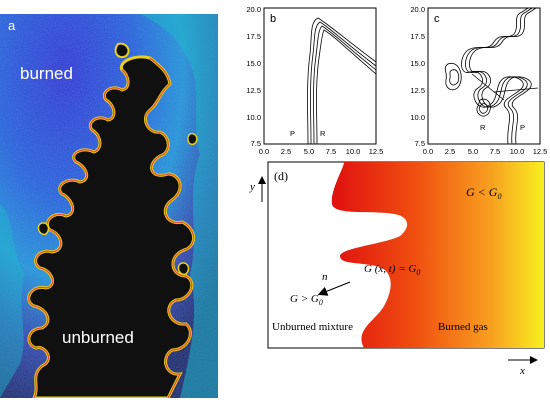 This screenshot has width=550, height=405. Describe the element at coordinates (417, 76) in the screenshot. I see `y-ticks-c: 20.0 17.5 15.0 12.5 10.0 7.5` at that location.